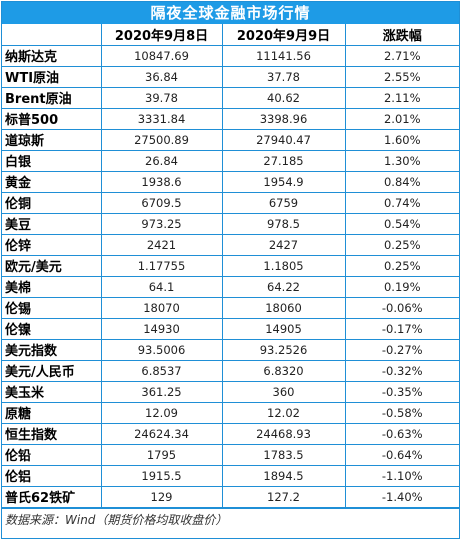 The width and height of the screenshot is (463, 542). Describe the element at coordinates (161, 370) in the screenshot. I see `value-sep8-cell: 6.8537` at that location.